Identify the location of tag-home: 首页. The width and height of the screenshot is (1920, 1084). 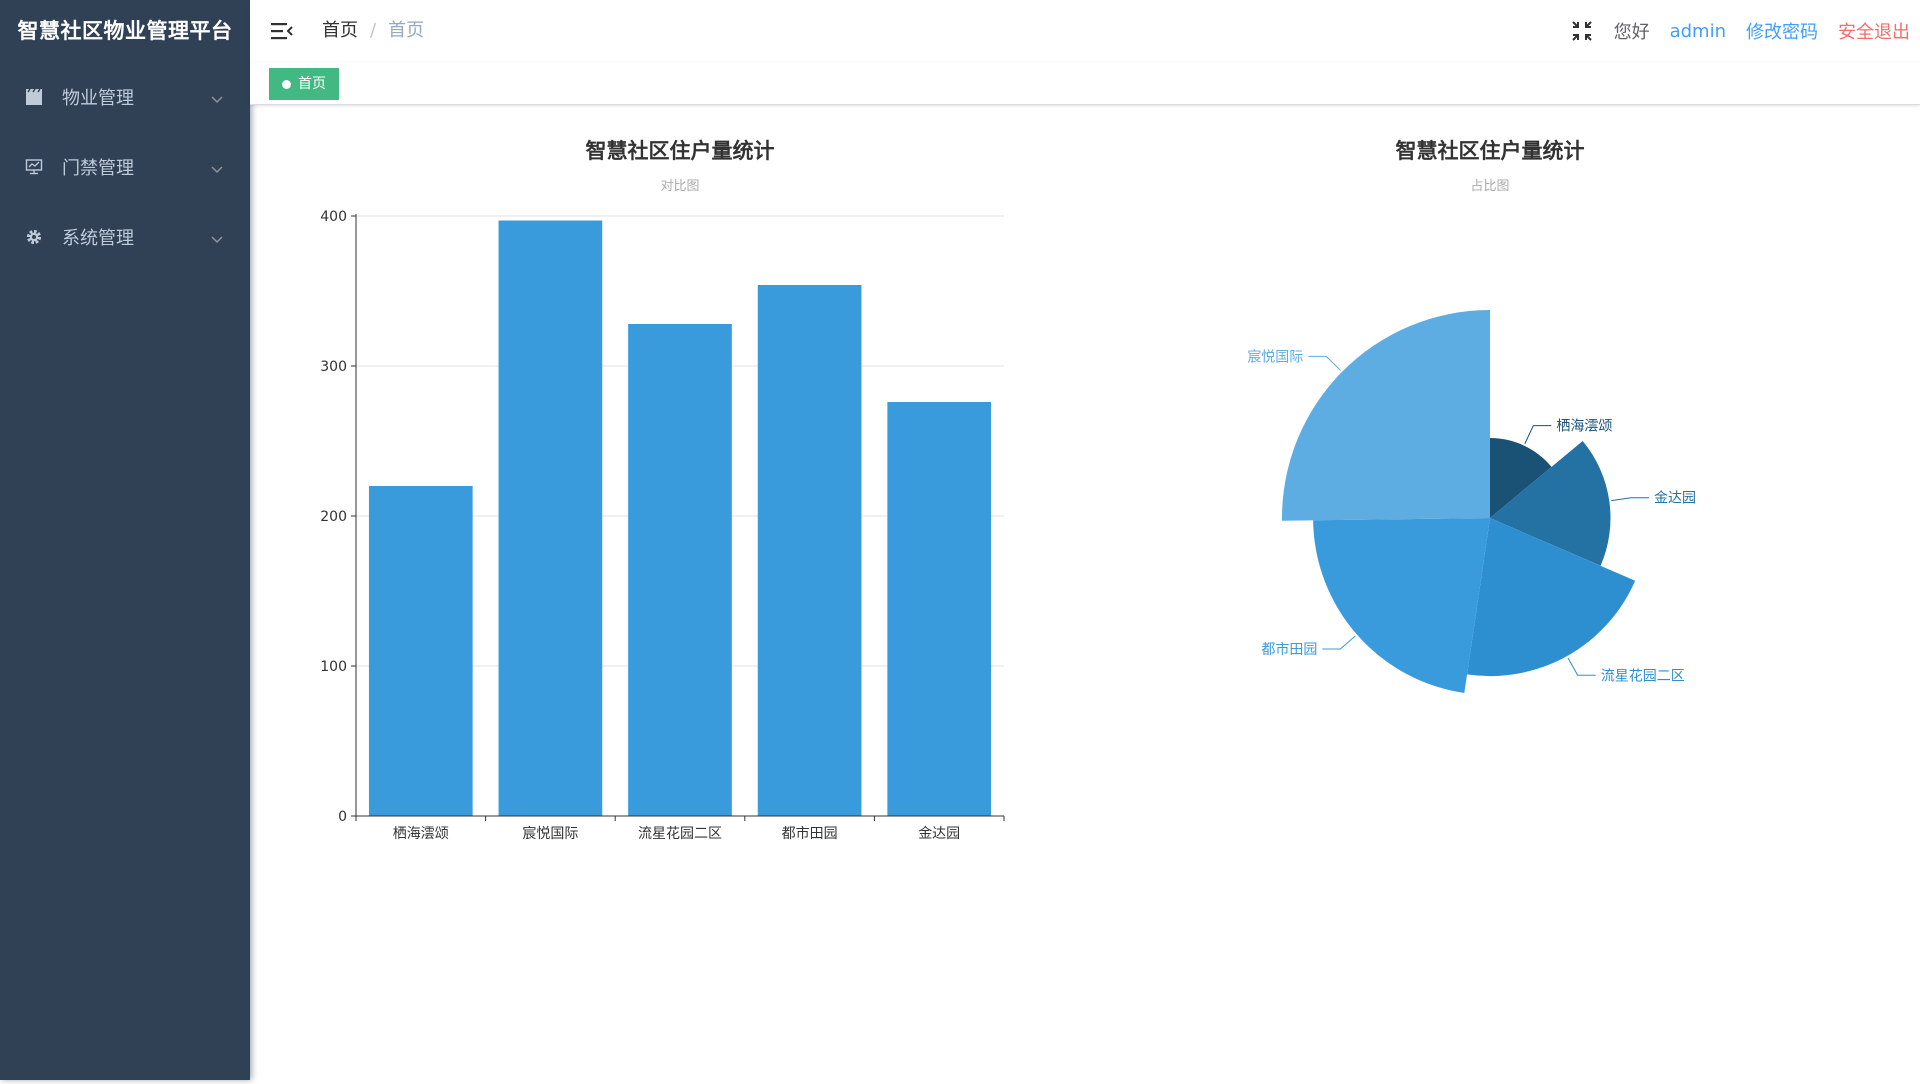
(304, 84).